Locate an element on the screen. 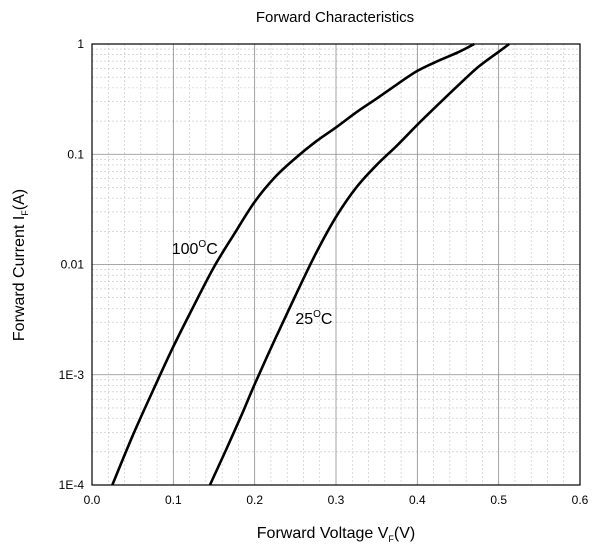 The width and height of the screenshot is (598, 552). x-axis-ticks: 0.0 0.1 0.2 0.3 0.4 0.5 0.6 is located at coordinates (336, 500).